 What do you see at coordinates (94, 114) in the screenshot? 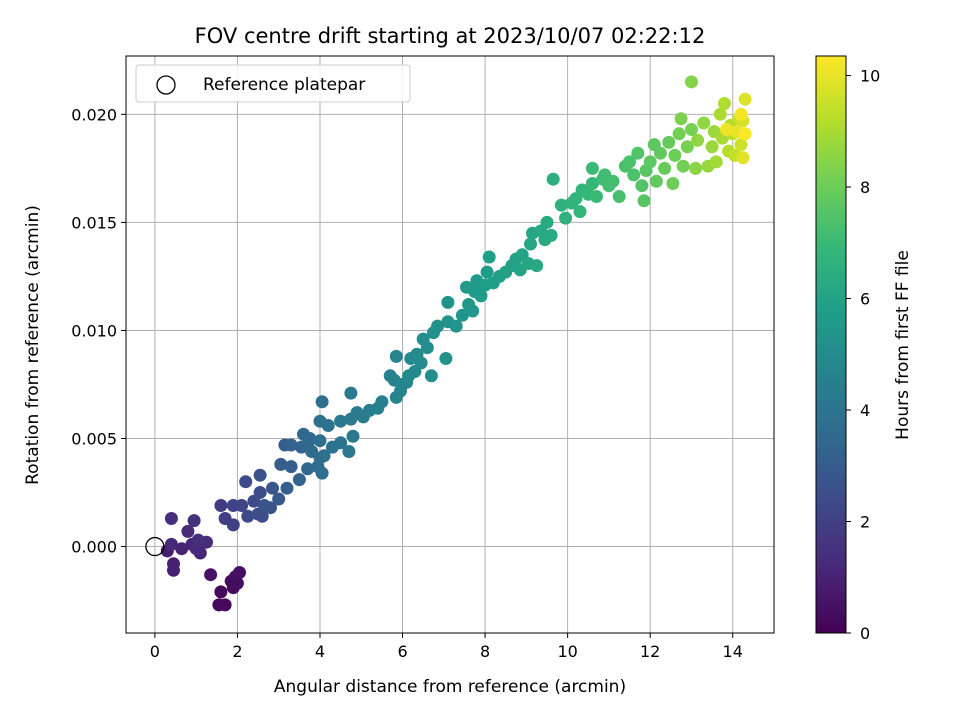
I see `y-tick-label: 0.020` at bounding box center [94, 114].